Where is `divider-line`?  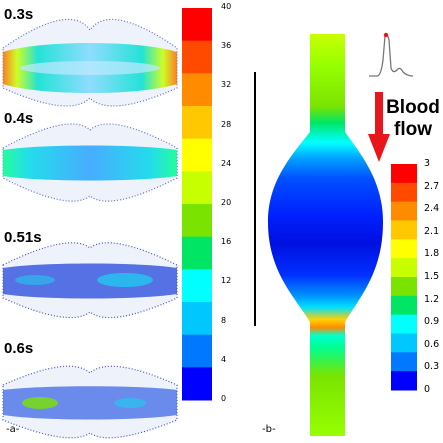 divider-line is located at coordinates (255, 199).